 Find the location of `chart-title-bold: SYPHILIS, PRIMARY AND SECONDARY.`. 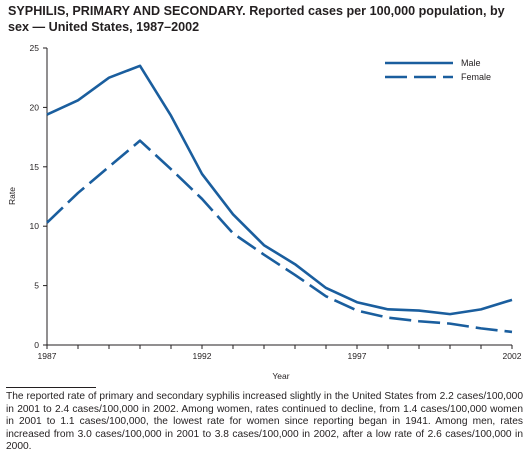

chart-title-bold: SYPHILIS, PRIMARY AND SECONDARY. is located at coordinates (127, 11).